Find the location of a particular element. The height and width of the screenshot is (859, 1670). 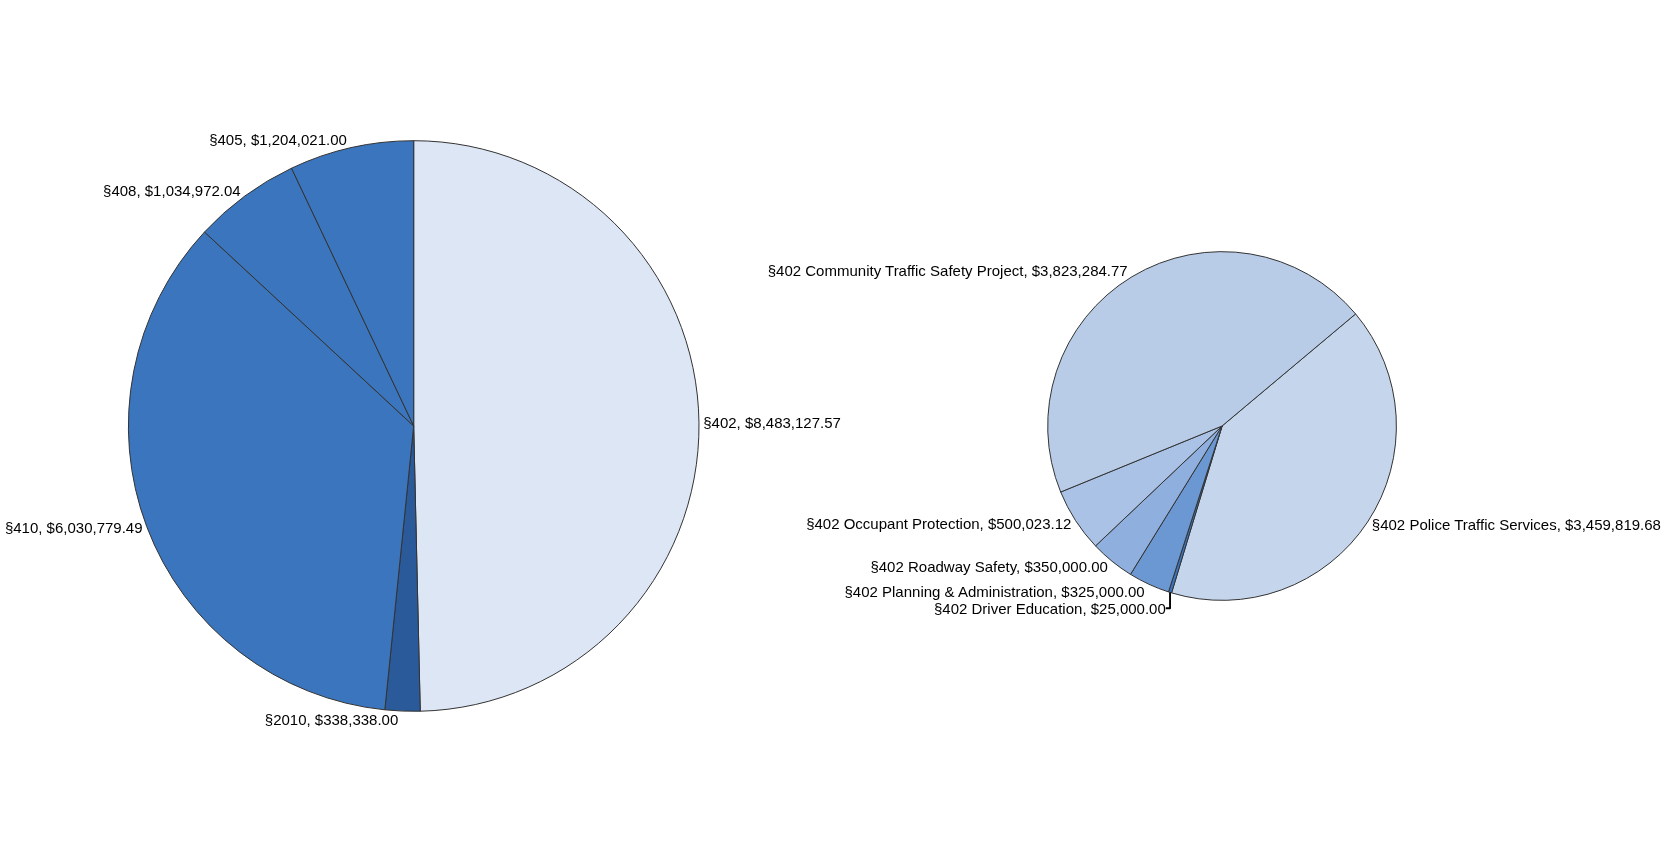

slice-label: §402 Community Traffic Safety Project, $3,823,284.77 is located at coordinates (947, 271).